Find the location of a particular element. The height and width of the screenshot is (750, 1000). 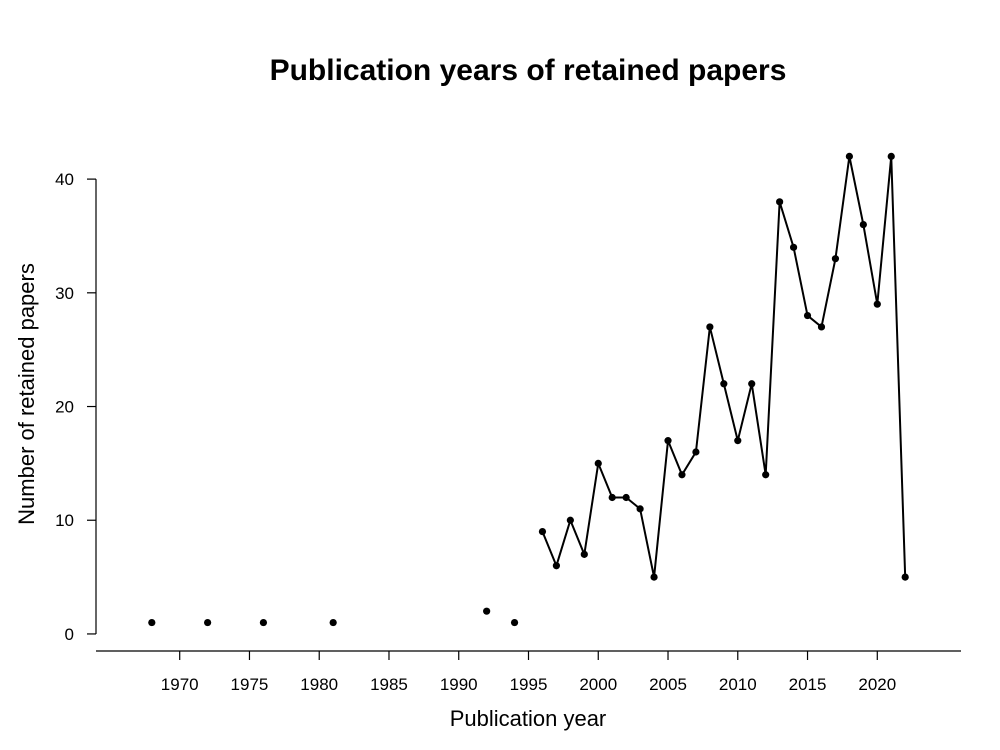

y-tick-label: 30 is located at coordinates (64, 293).